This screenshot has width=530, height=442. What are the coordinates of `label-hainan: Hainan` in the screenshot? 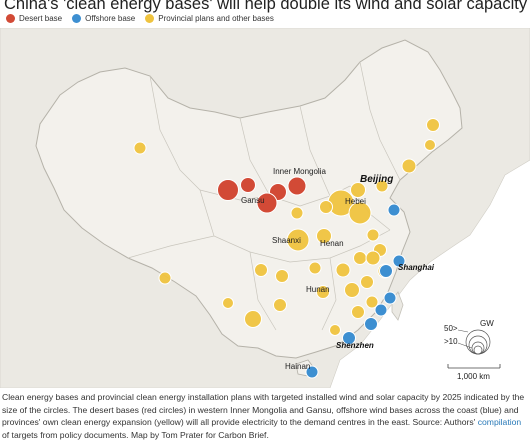 It's located at (297, 366).